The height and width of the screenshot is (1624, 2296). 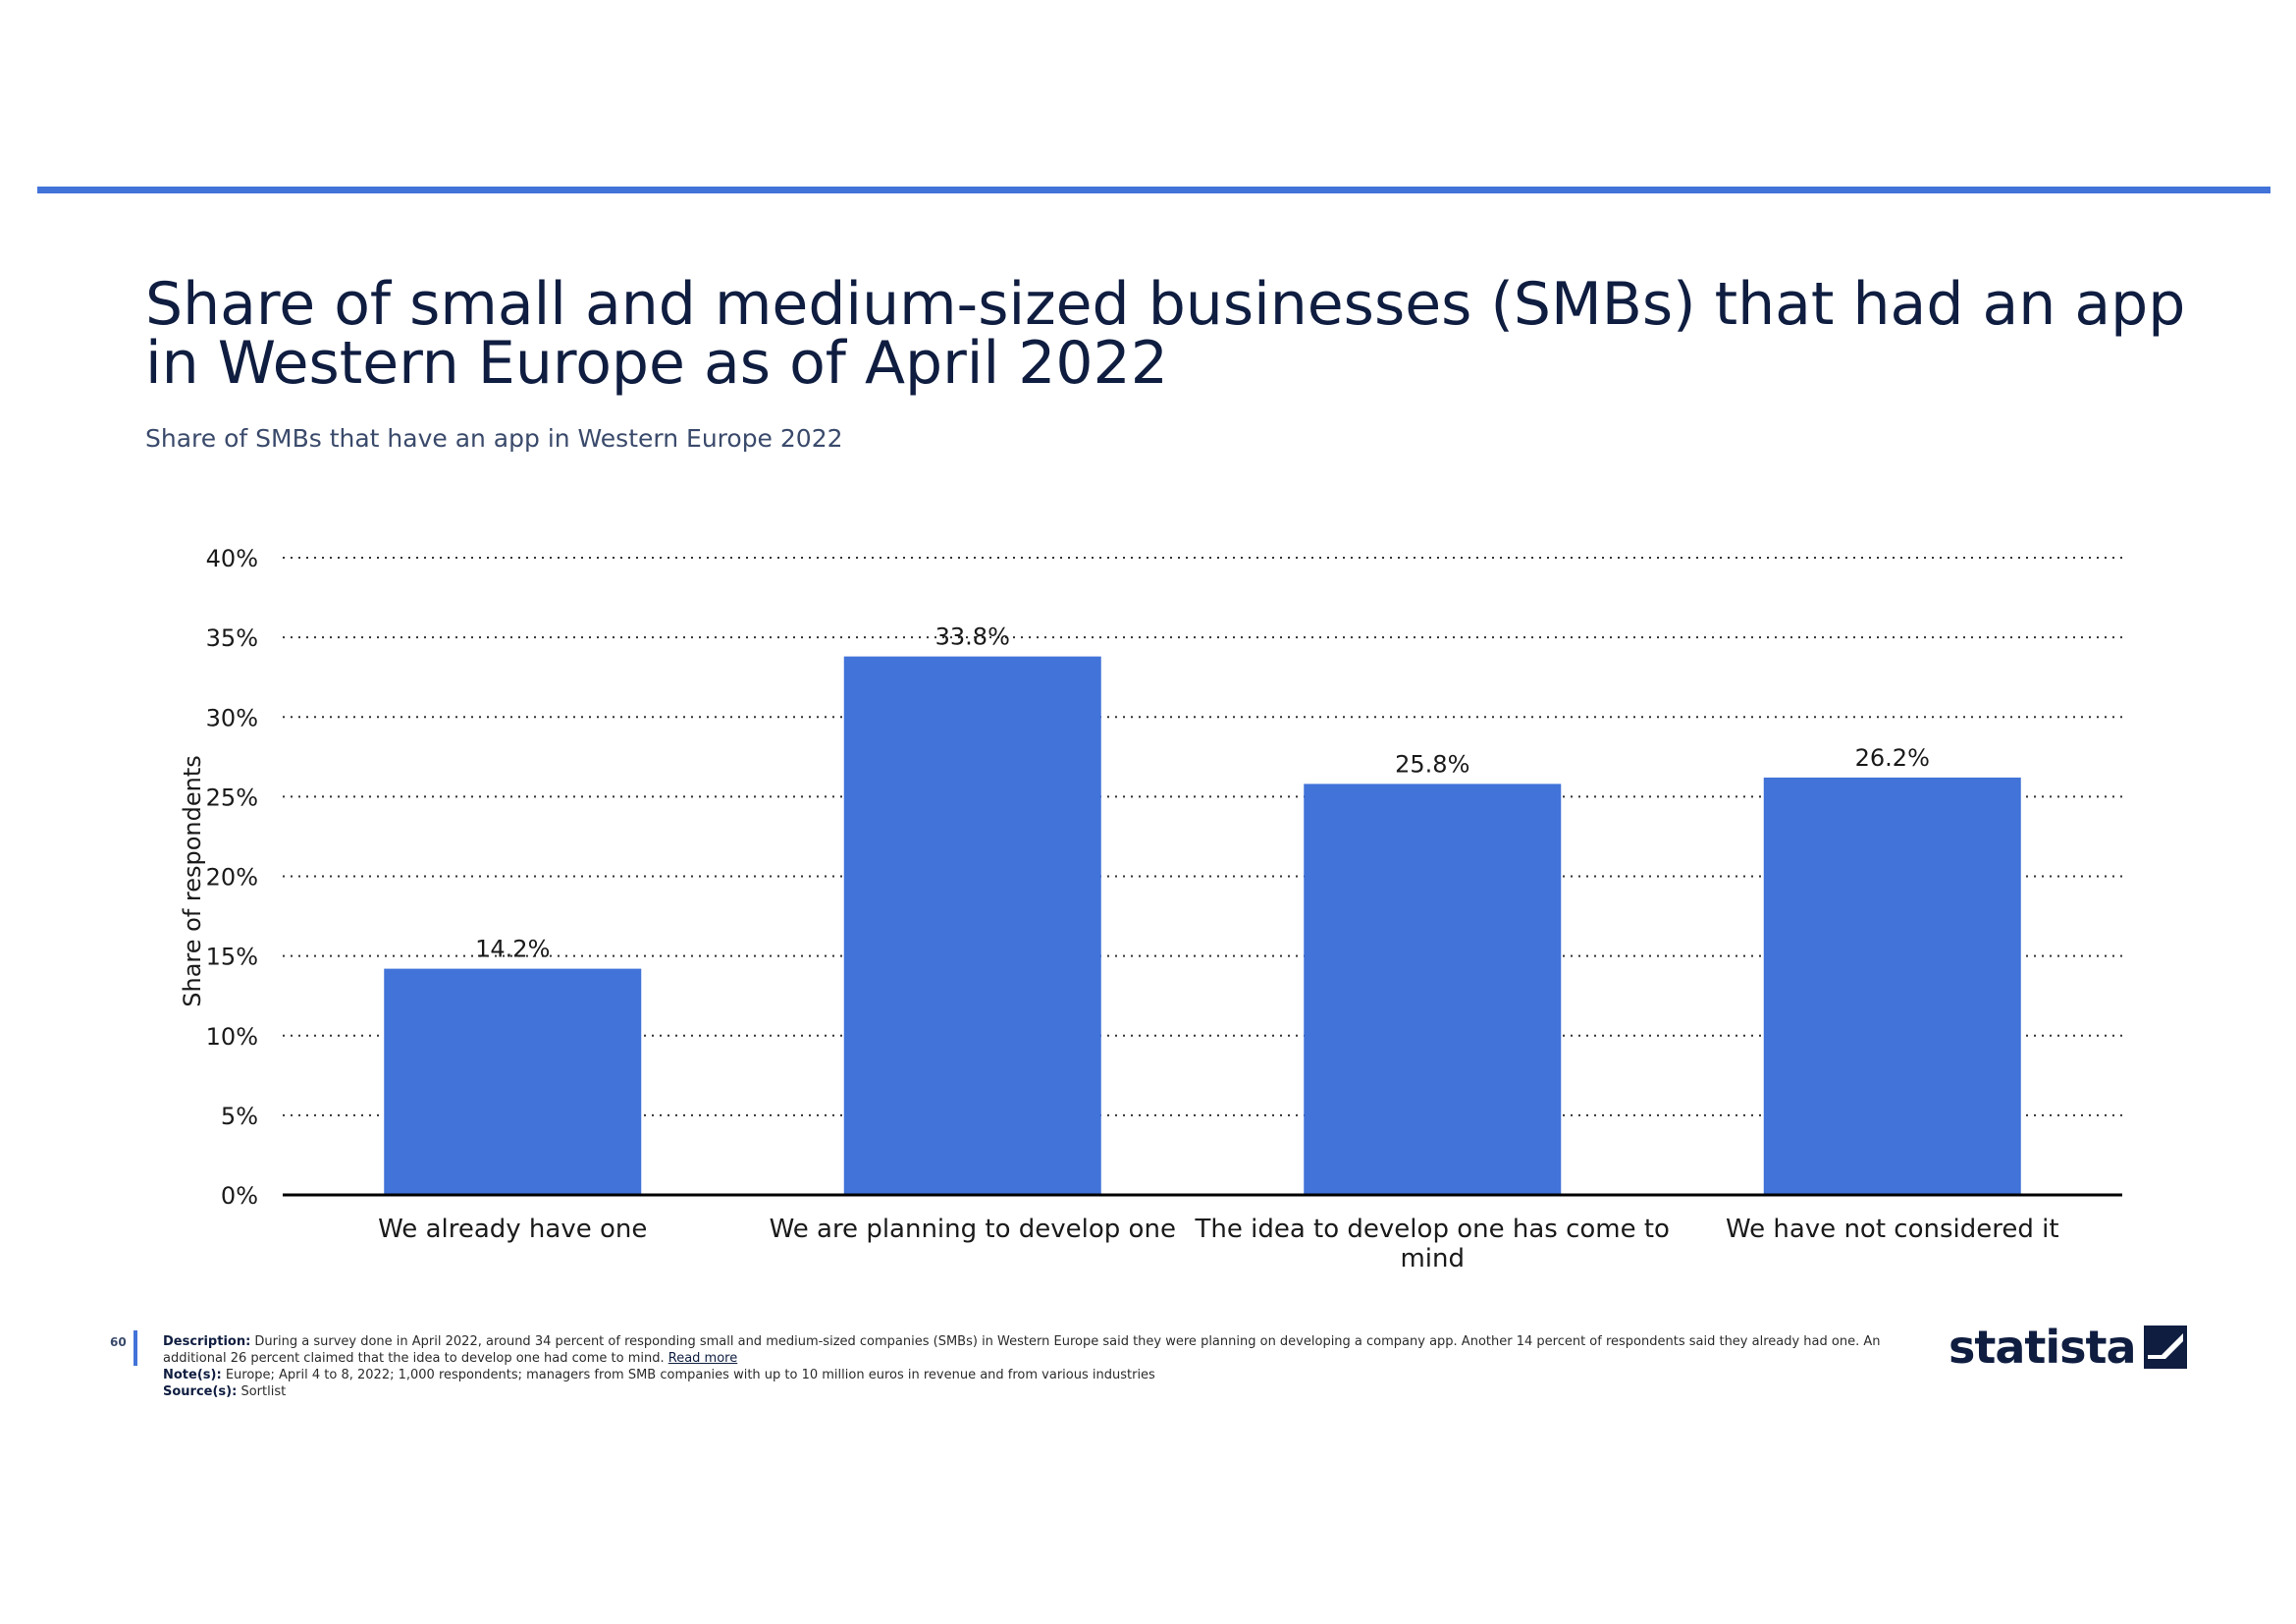 I want to click on statista-logo-icon, so click(x=2165, y=1347).